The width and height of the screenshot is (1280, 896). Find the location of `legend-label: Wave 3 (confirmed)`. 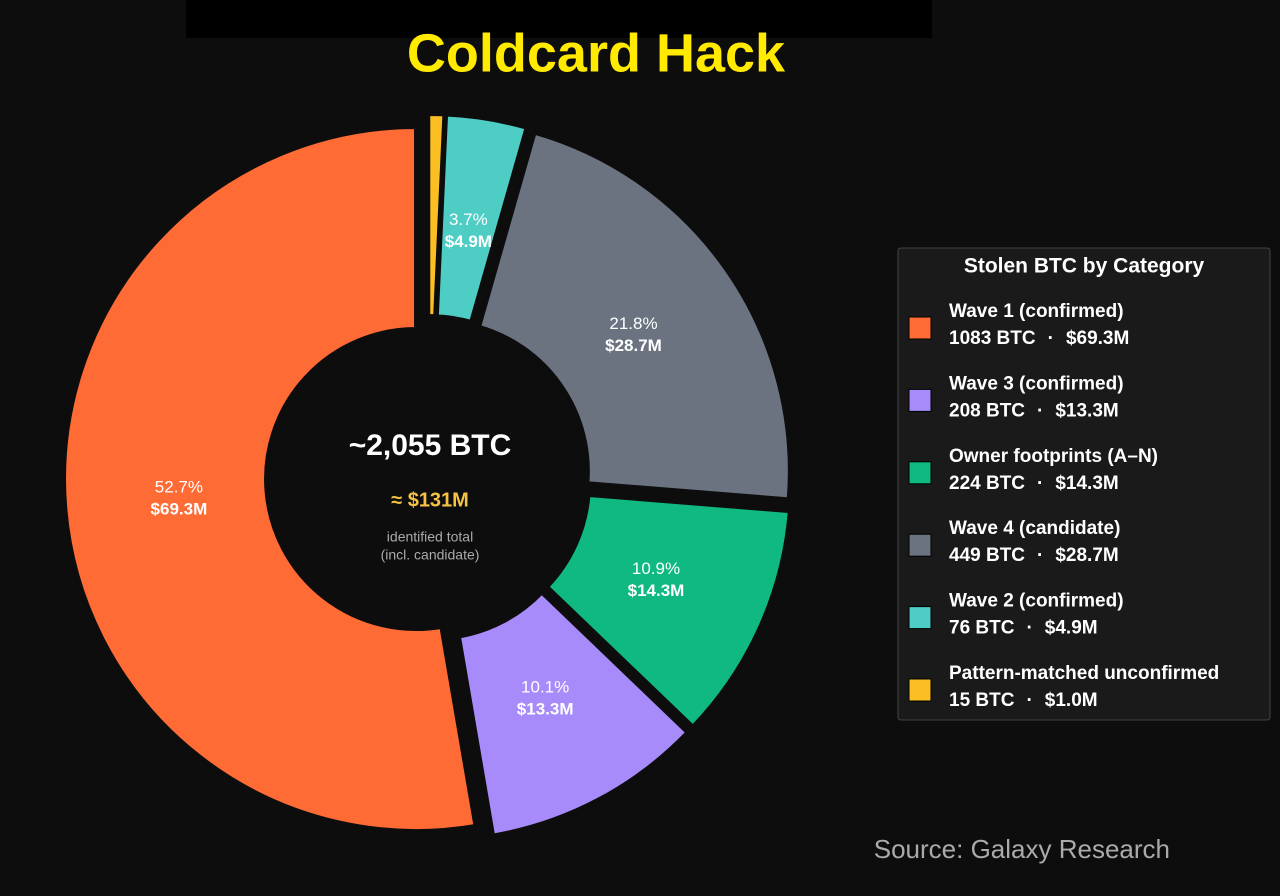

legend-label: Wave 3 (confirmed) is located at coordinates (1036, 383).